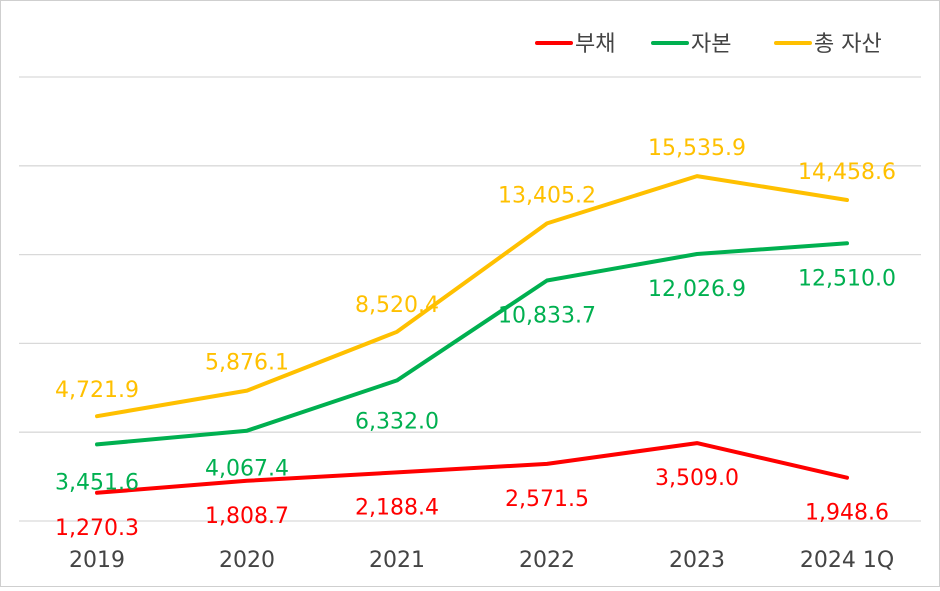 The height and width of the screenshot is (591, 940). I want to click on data-label-total-assets: 13,405.2, so click(547, 195).